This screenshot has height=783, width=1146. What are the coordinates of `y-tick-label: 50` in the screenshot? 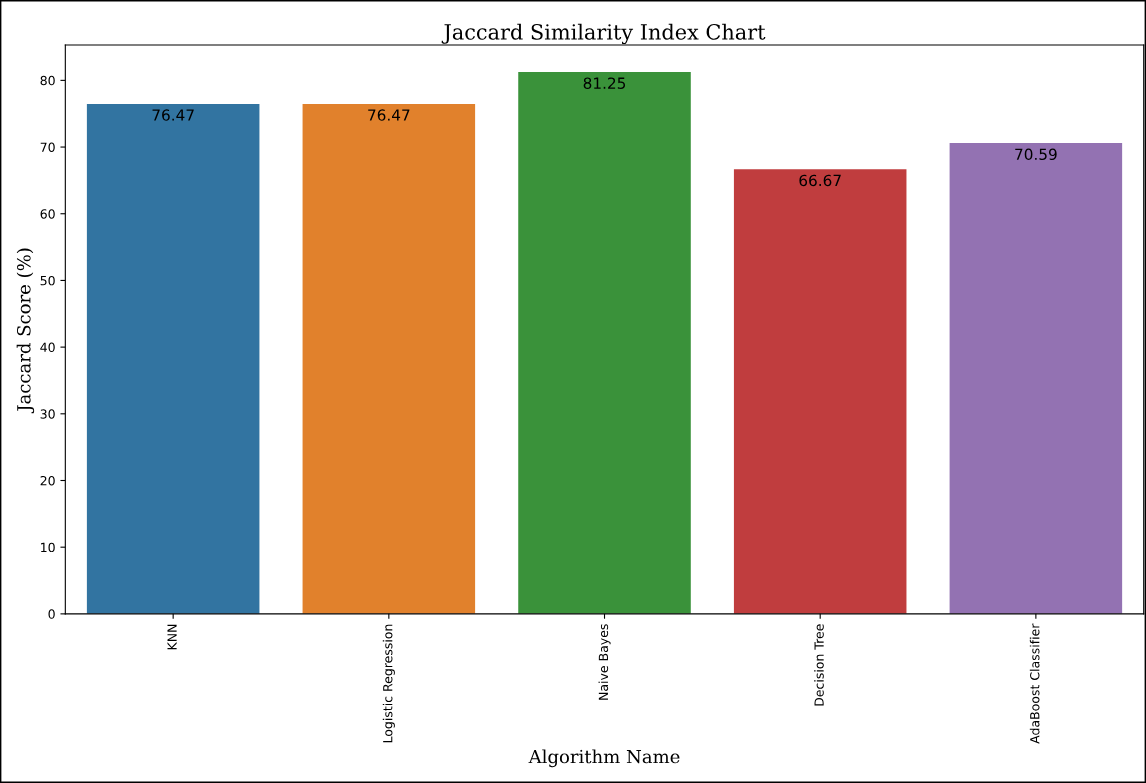 It's located at (47, 280).